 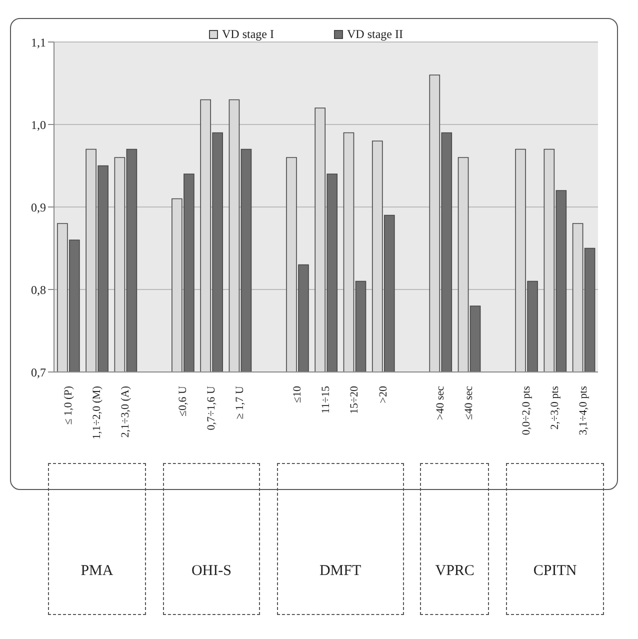 What do you see at coordinates (326, 400) in the screenshot?
I see `x-tick-label: 11÷15` at bounding box center [326, 400].